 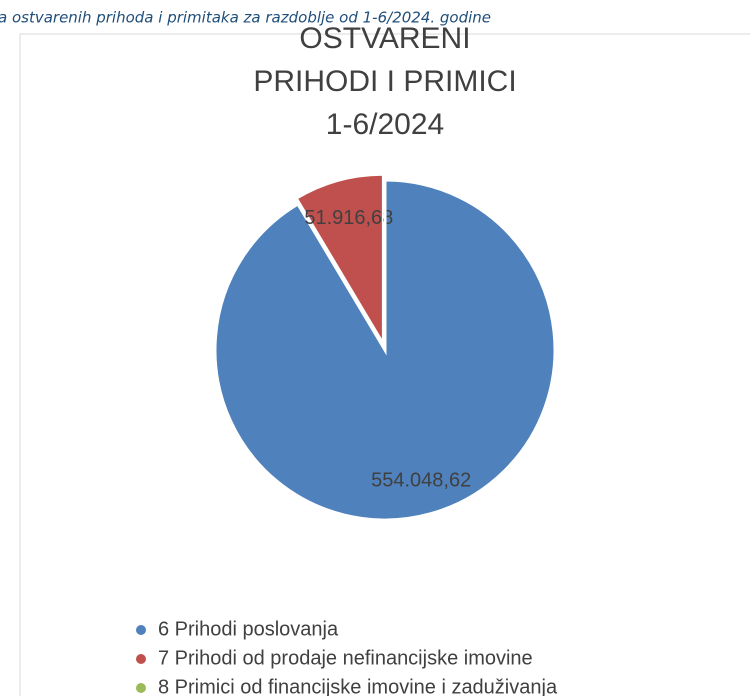 What do you see at coordinates (421, 480) in the screenshot?
I see `data-label: 554.048,62` at bounding box center [421, 480].